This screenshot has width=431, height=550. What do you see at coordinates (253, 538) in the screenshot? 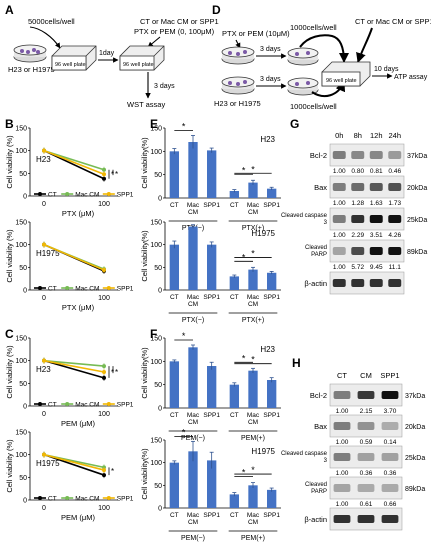
I see `group-label: PEM(+)` at bounding box center [253, 538].